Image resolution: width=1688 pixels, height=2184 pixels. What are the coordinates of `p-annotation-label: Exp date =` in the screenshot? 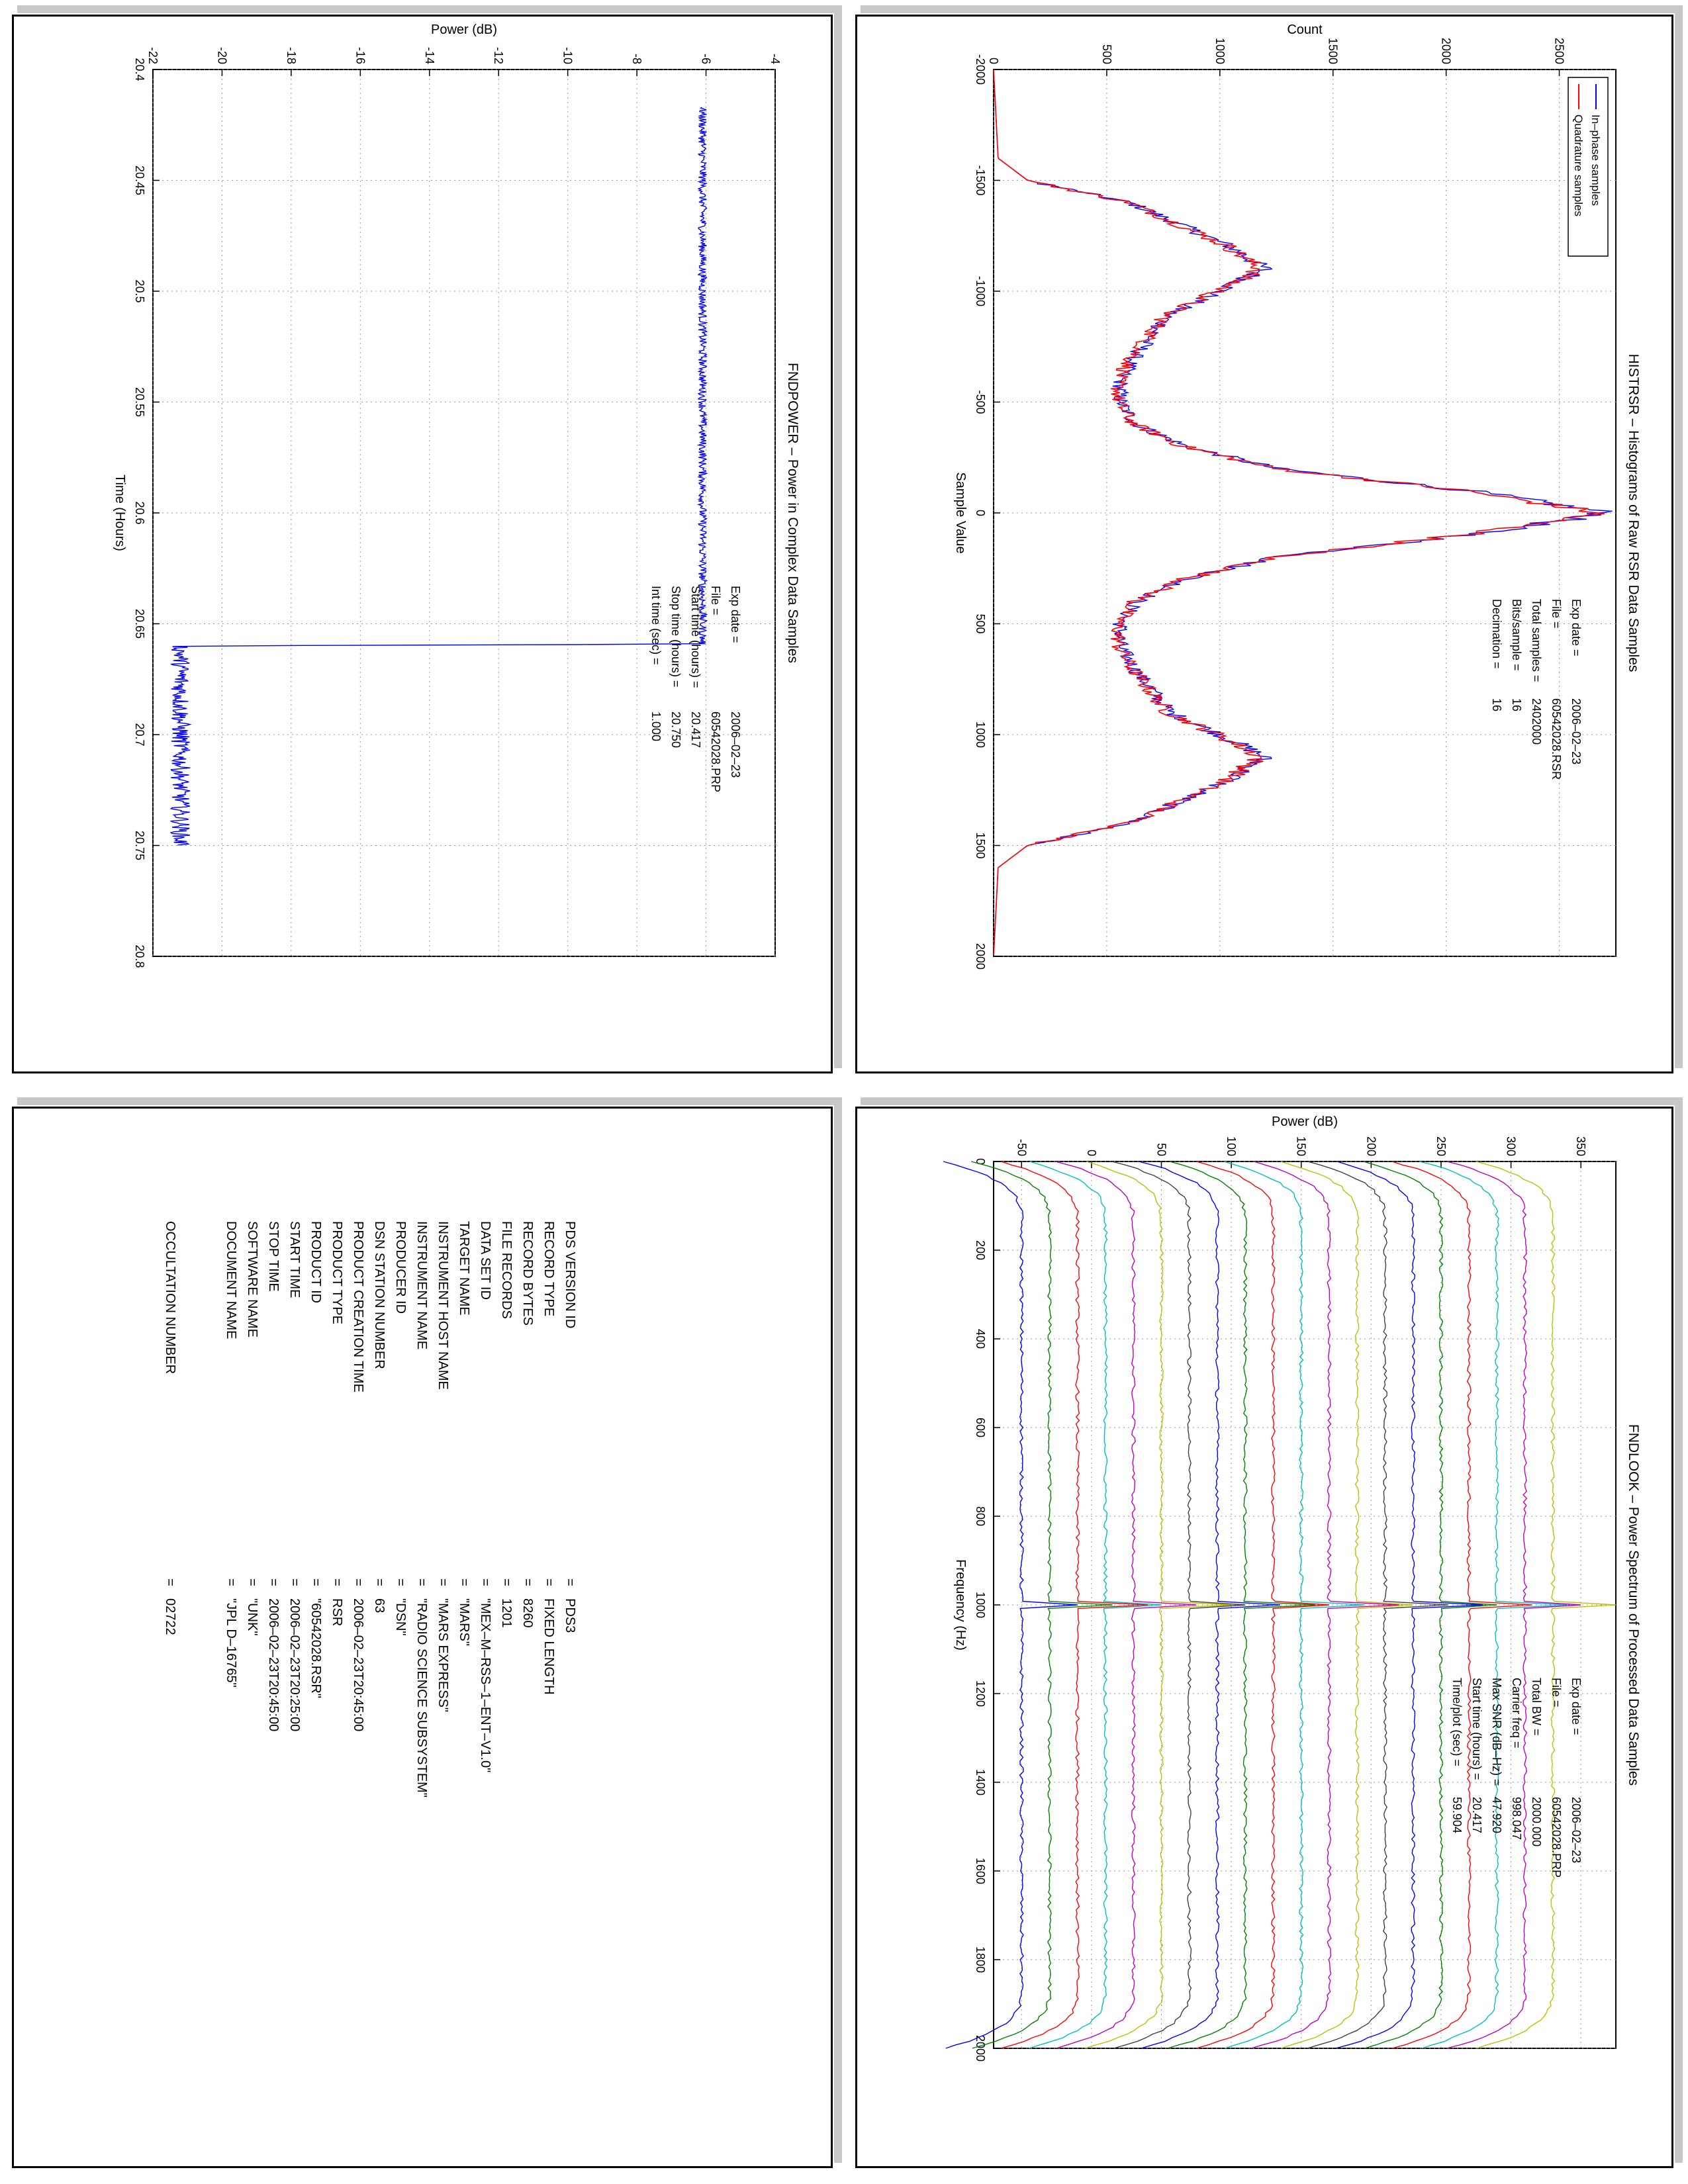 It's located at (735, 614).